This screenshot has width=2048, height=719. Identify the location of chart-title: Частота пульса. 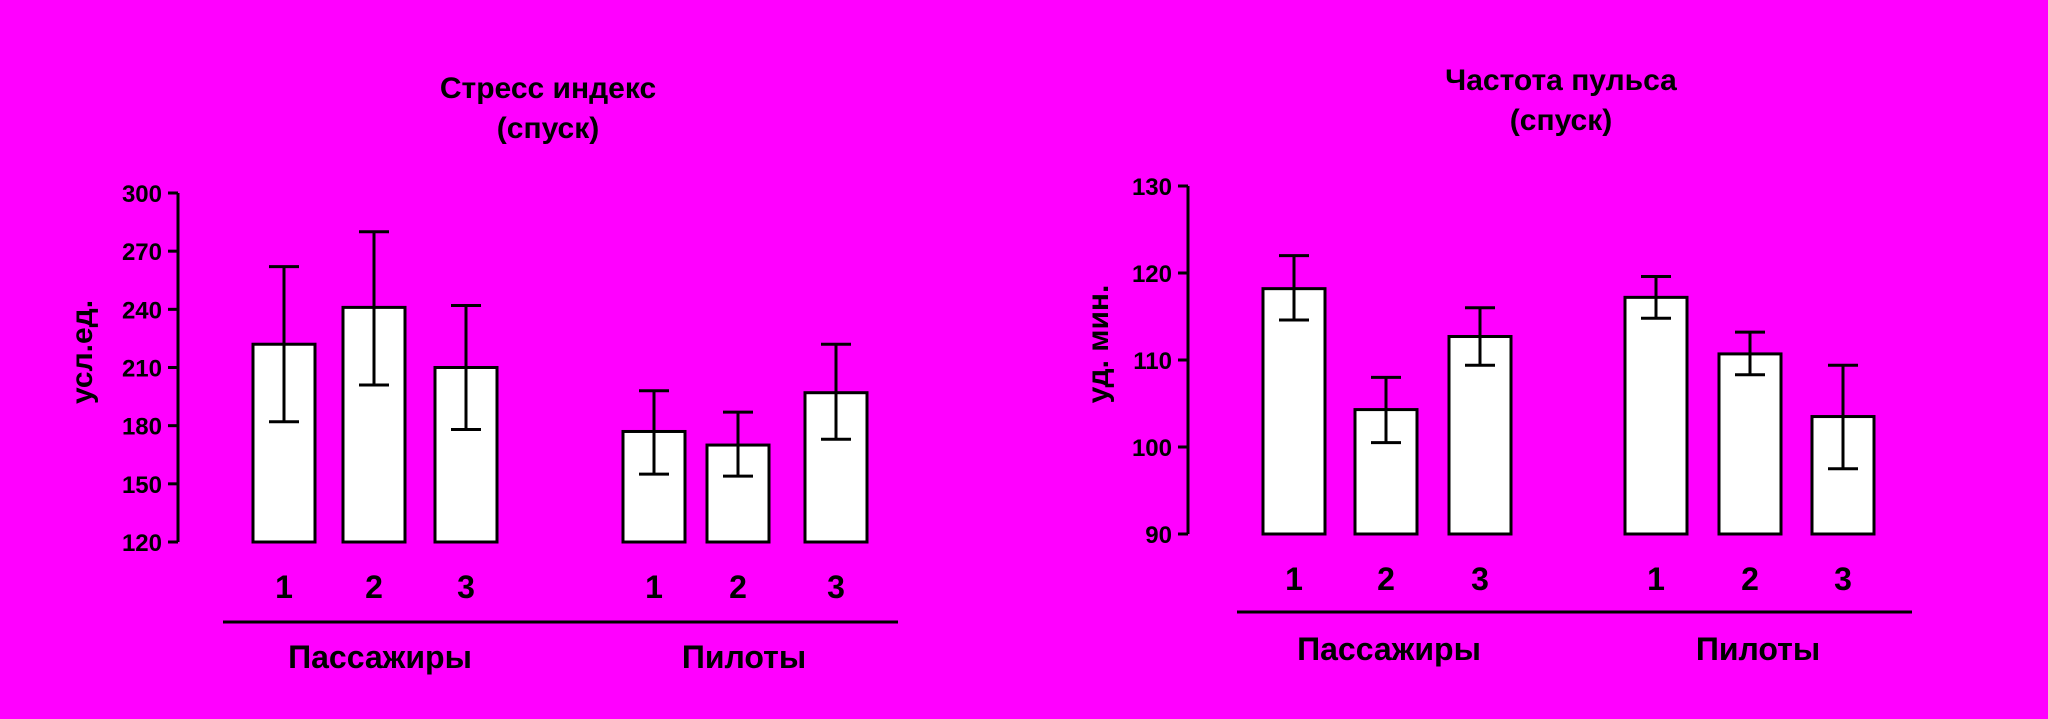
(1561, 80).